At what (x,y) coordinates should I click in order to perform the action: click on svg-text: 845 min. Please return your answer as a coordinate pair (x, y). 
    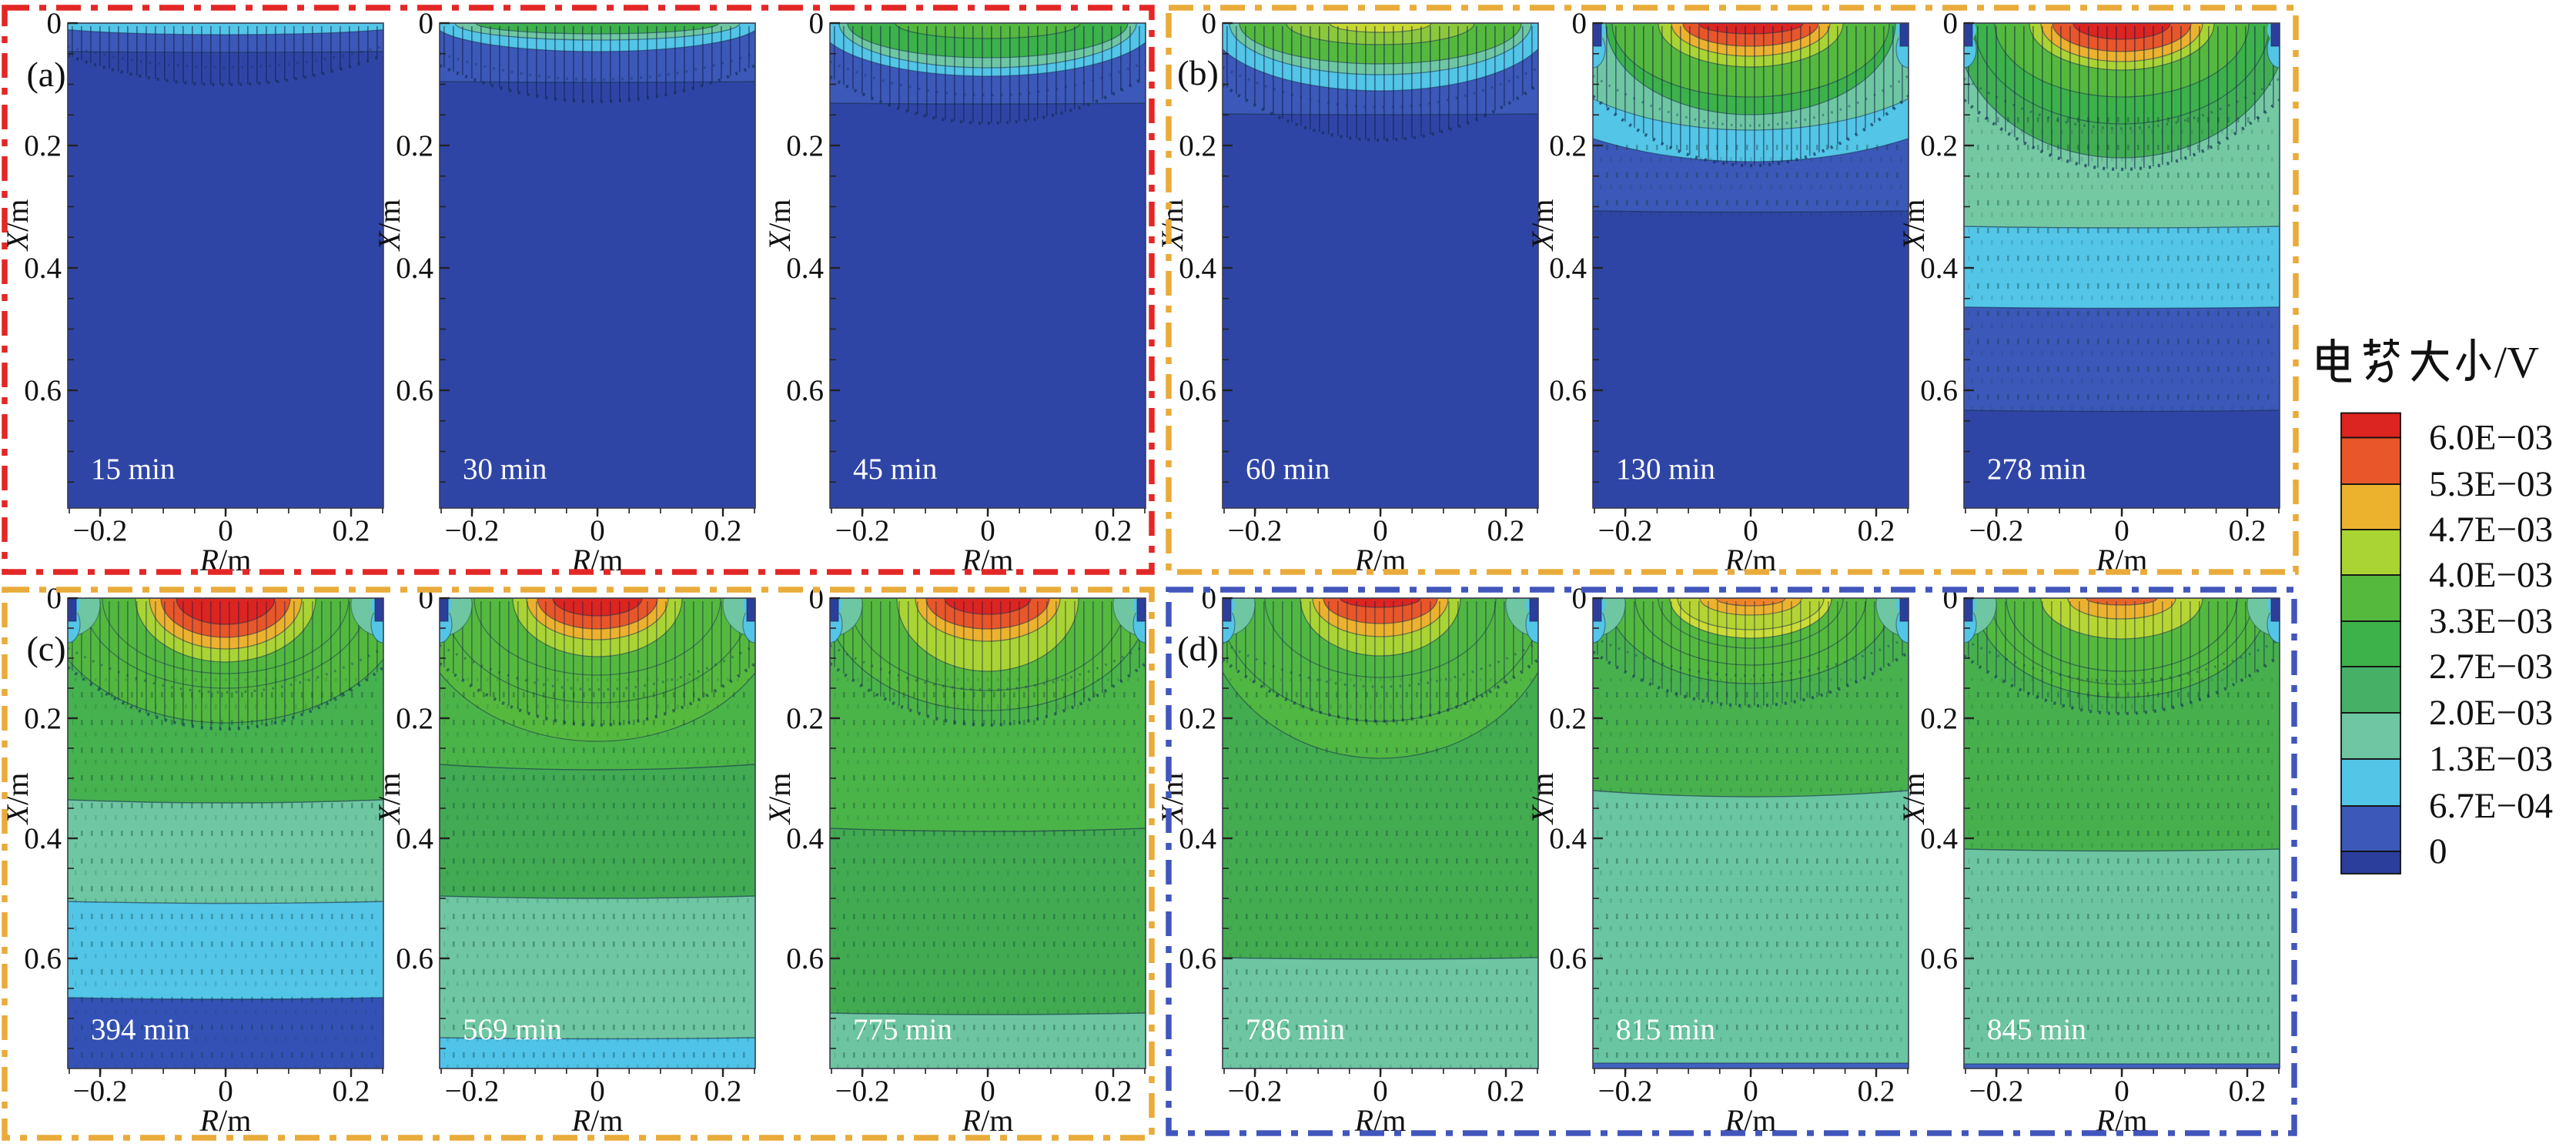
    Looking at the image, I should click on (2037, 1029).